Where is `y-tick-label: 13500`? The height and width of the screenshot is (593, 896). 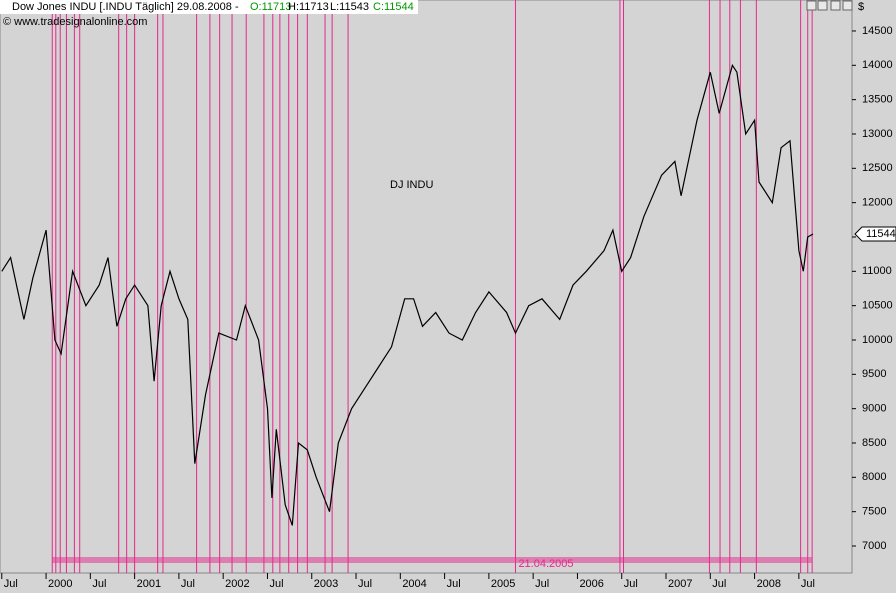
y-tick-label: 13500 is located at coordinates (877, 100).